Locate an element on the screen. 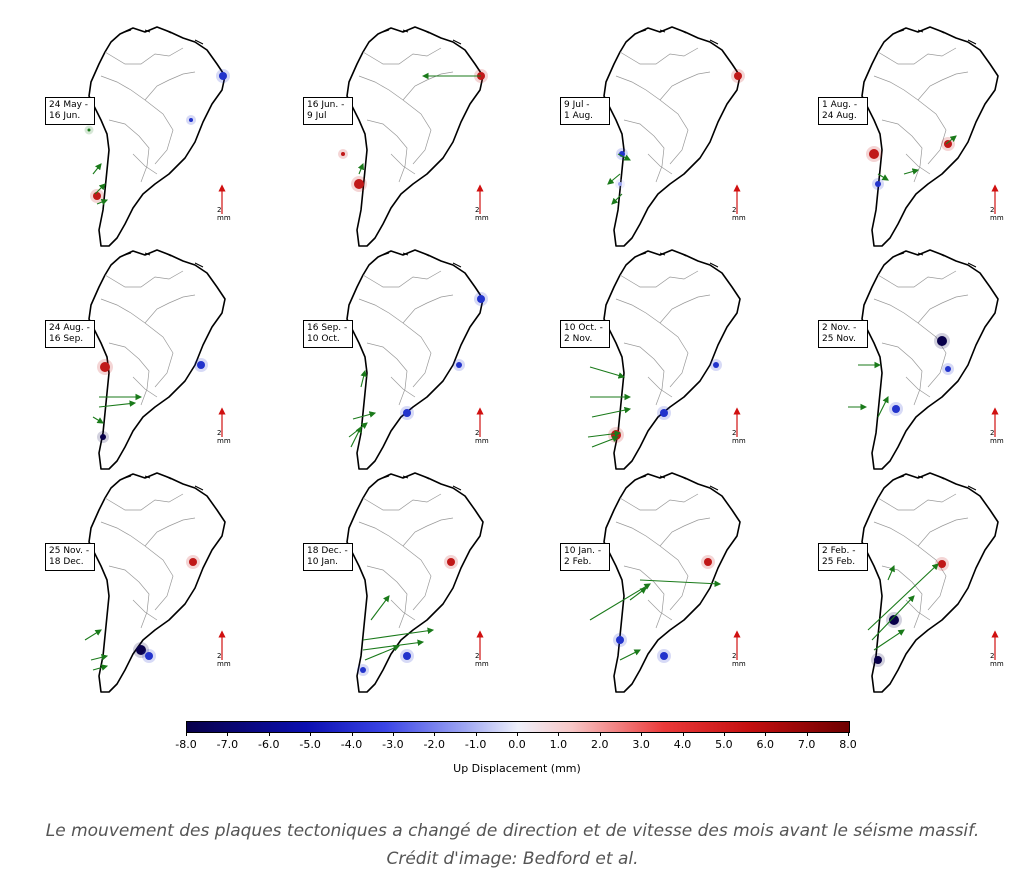  date-range-start: 2 Nov. - is located at coordinates (839, 328).